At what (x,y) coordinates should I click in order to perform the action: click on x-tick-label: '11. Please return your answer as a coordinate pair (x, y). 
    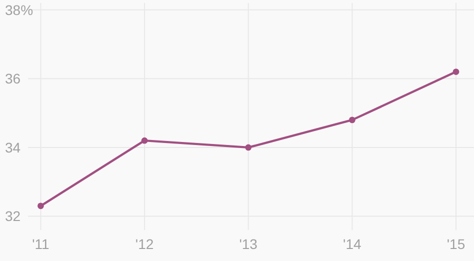
    Looking at the image, I should click on (41, 244).